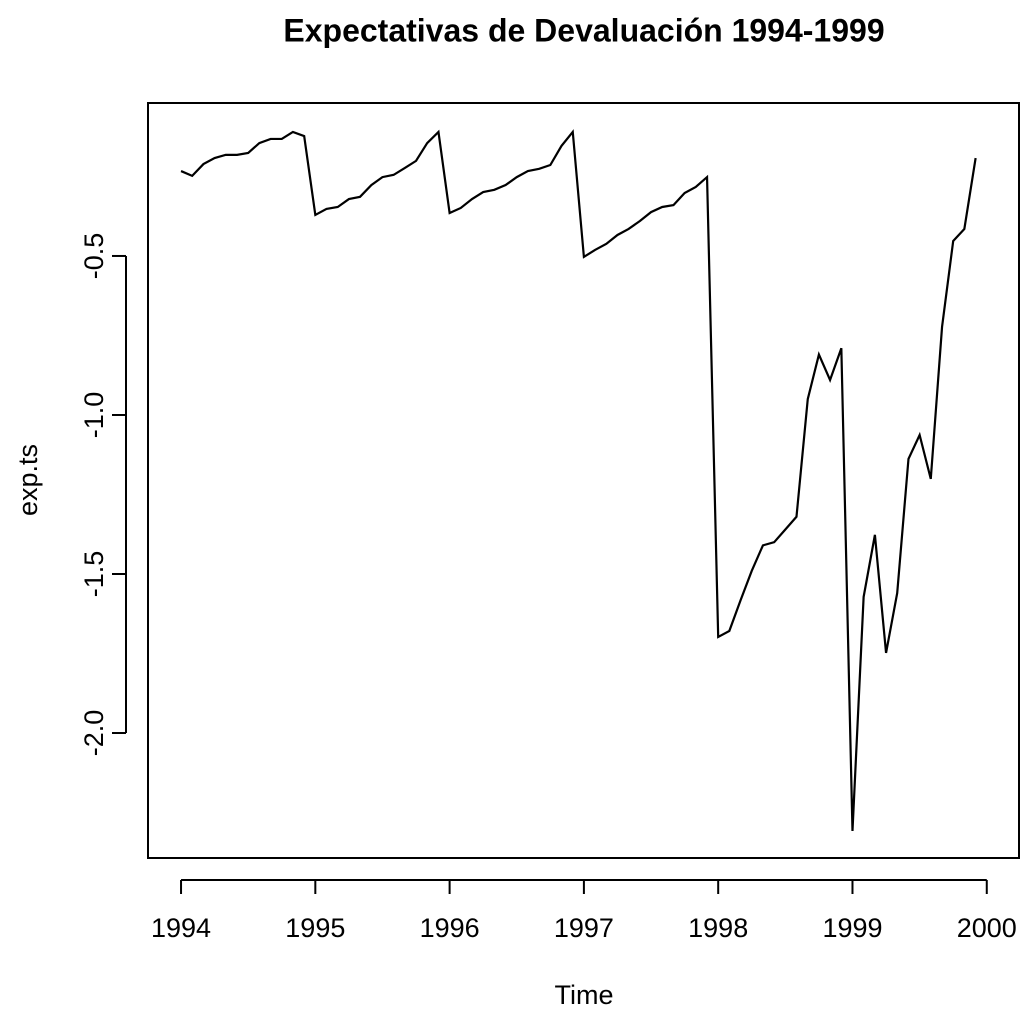  What do you see at coordinates (181, 928) in the screenshot?
I see `x-tick-label: 1994` at bounding box center [181, 928].